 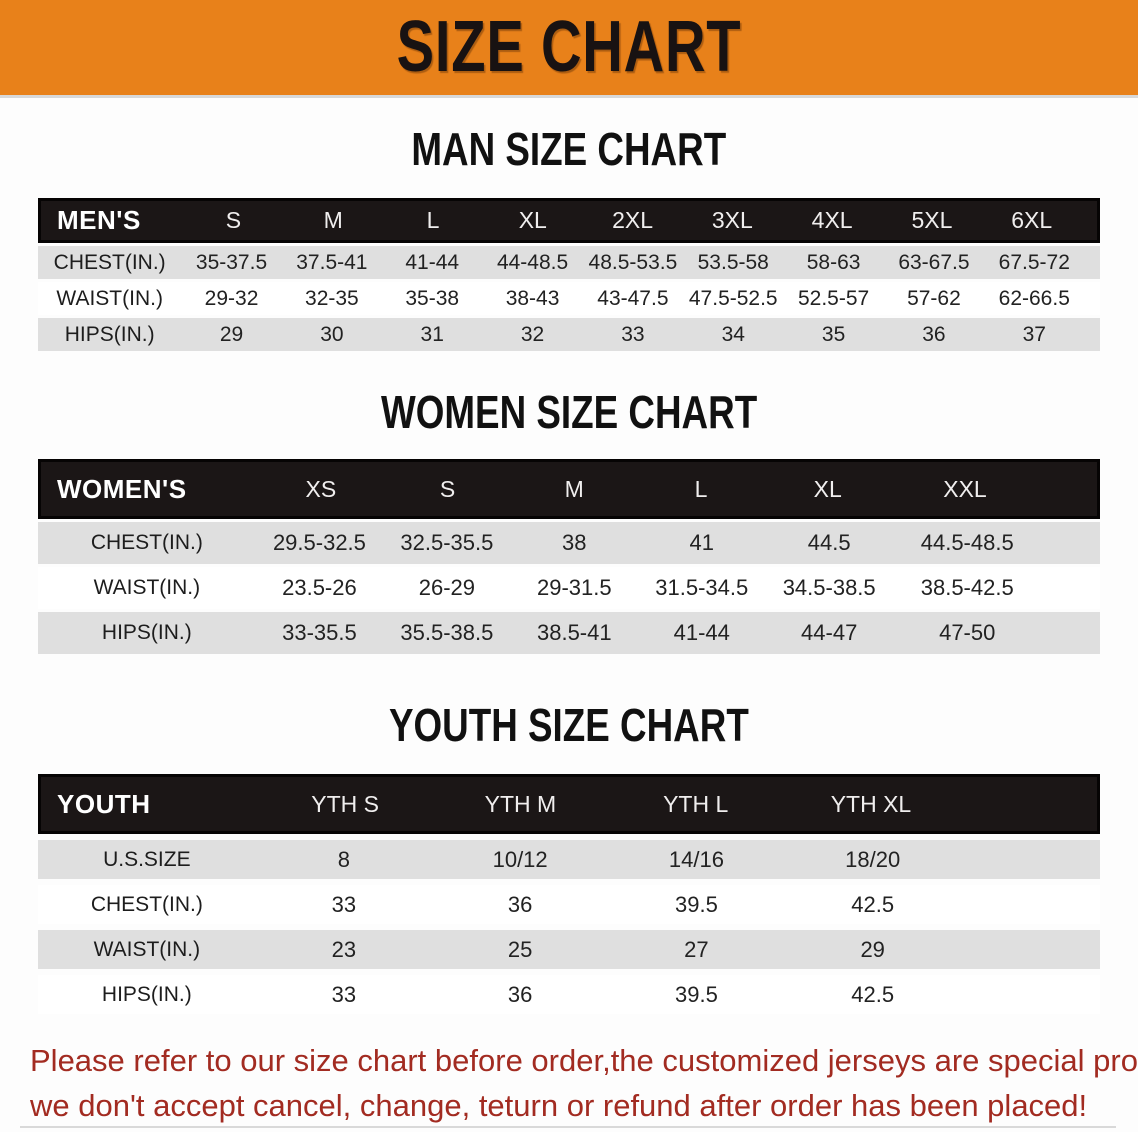 I want to click on cell: 41, so click(x=701, y=542).